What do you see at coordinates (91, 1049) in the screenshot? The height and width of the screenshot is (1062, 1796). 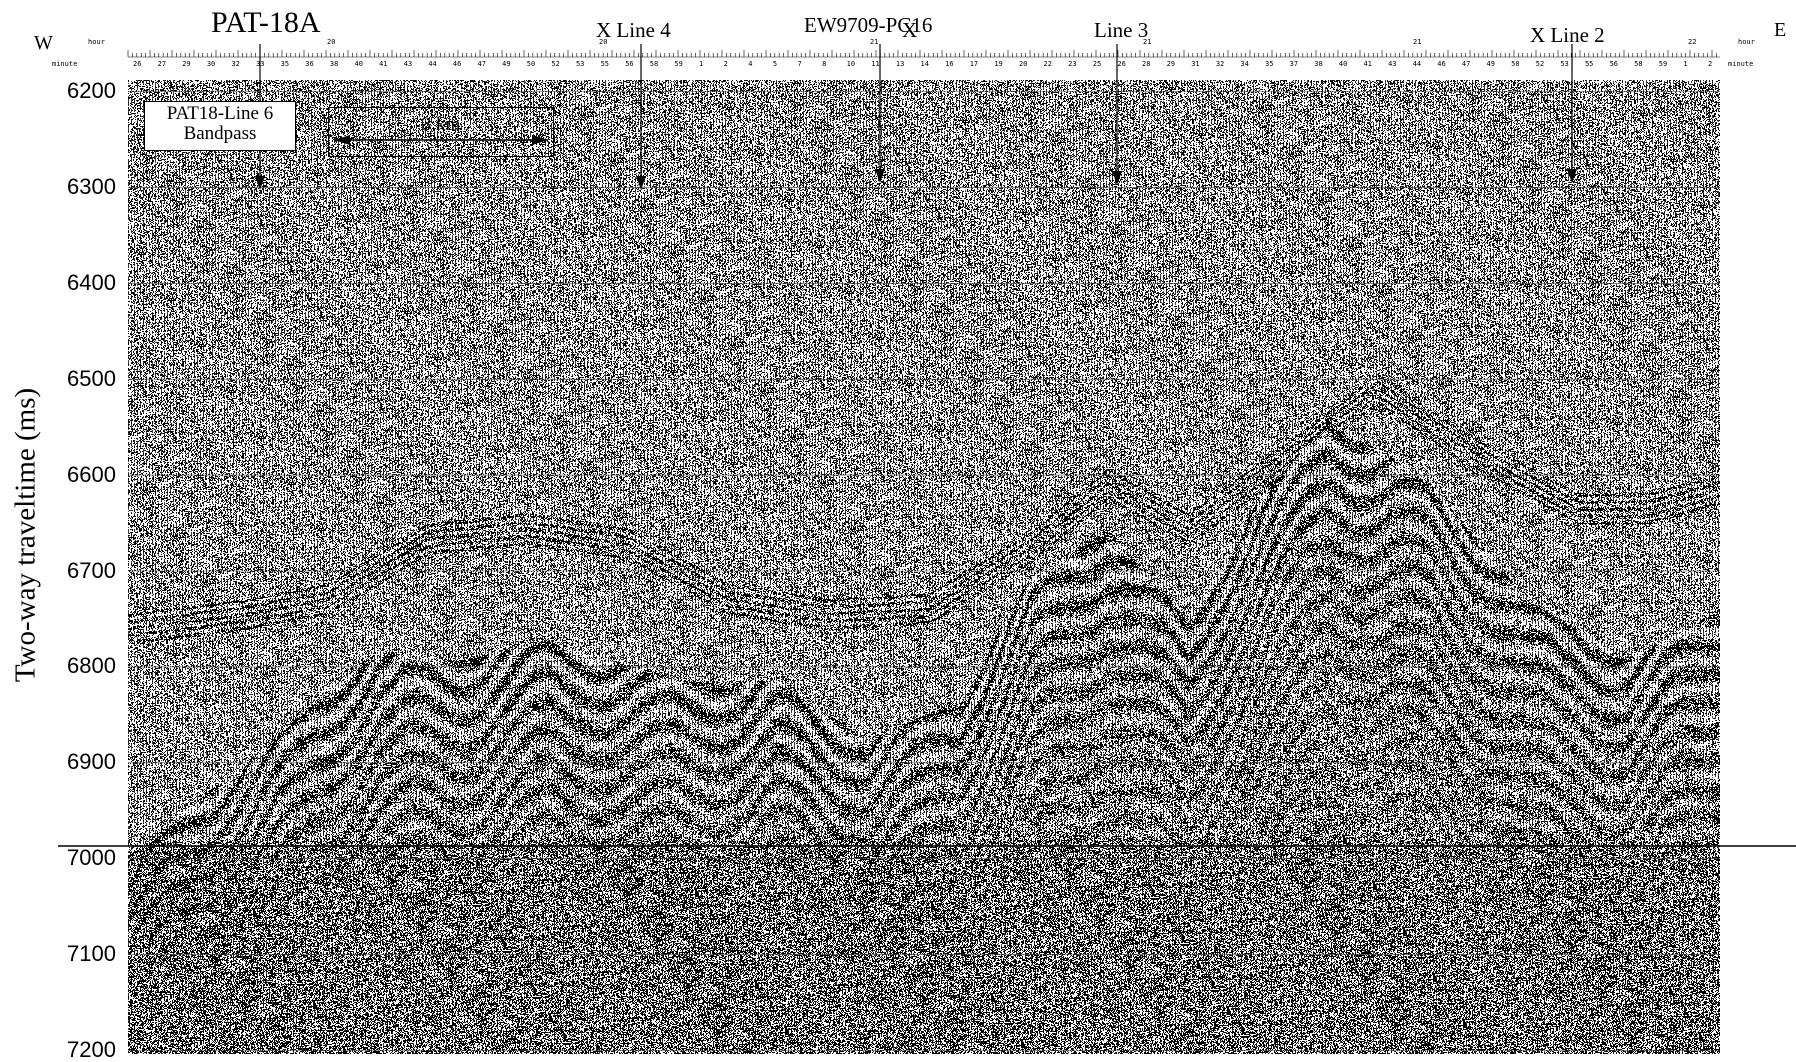 I see `y-tick-label: 7200` at bounding box center [91, 1049].